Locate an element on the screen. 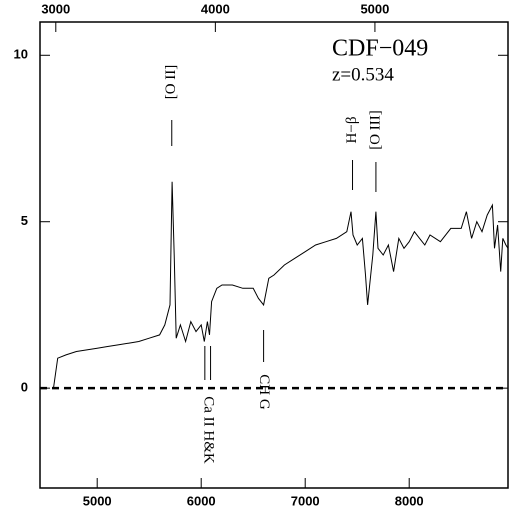  line-label: CH G is located at coordinates (264, 392).